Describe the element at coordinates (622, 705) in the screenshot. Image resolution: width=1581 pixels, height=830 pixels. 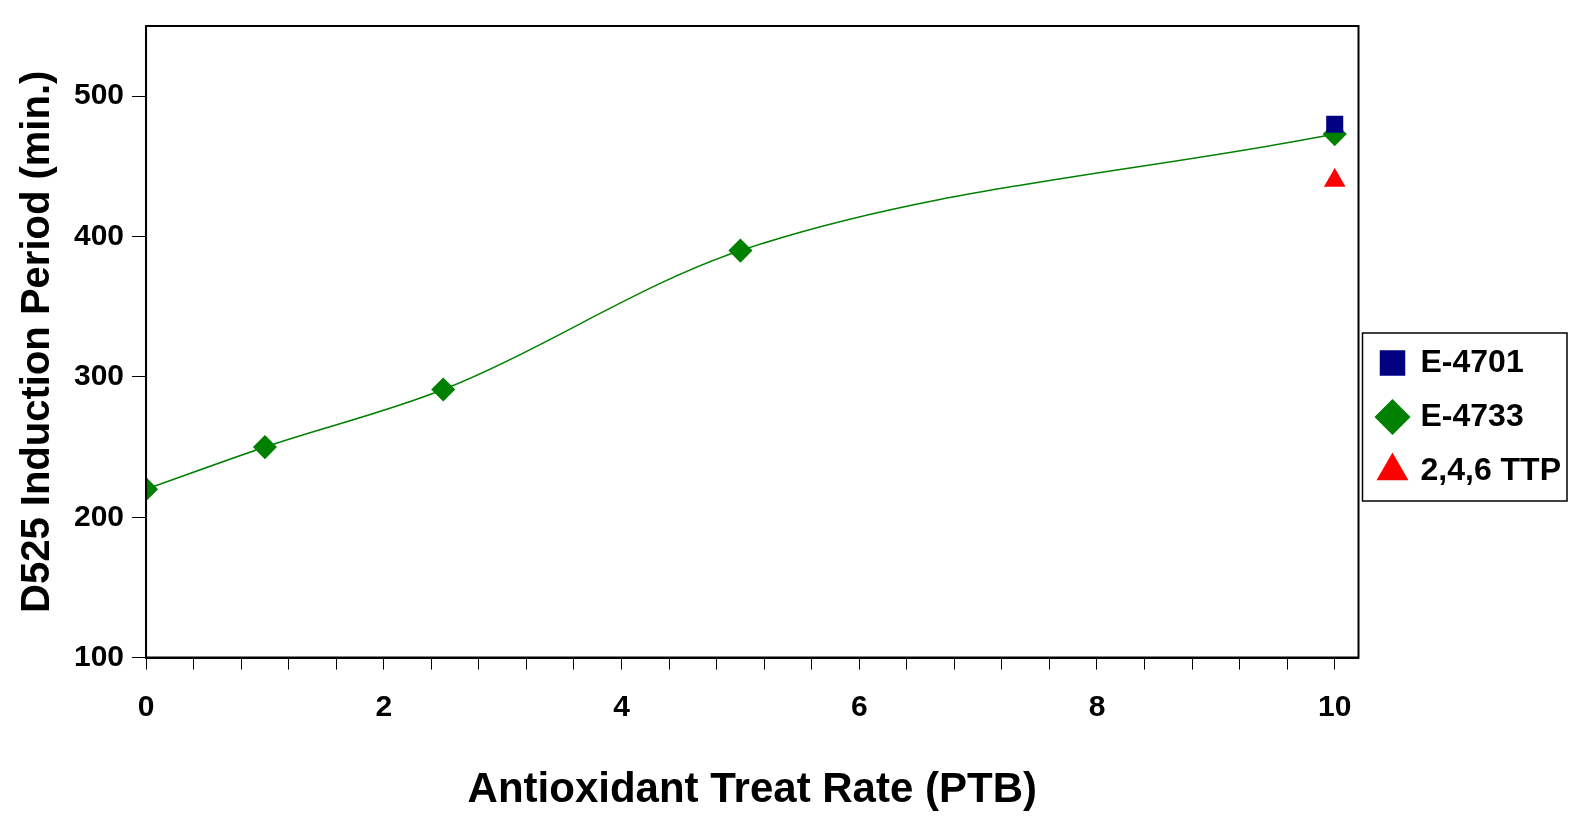
I see `x-tick-label: 4` at that location.